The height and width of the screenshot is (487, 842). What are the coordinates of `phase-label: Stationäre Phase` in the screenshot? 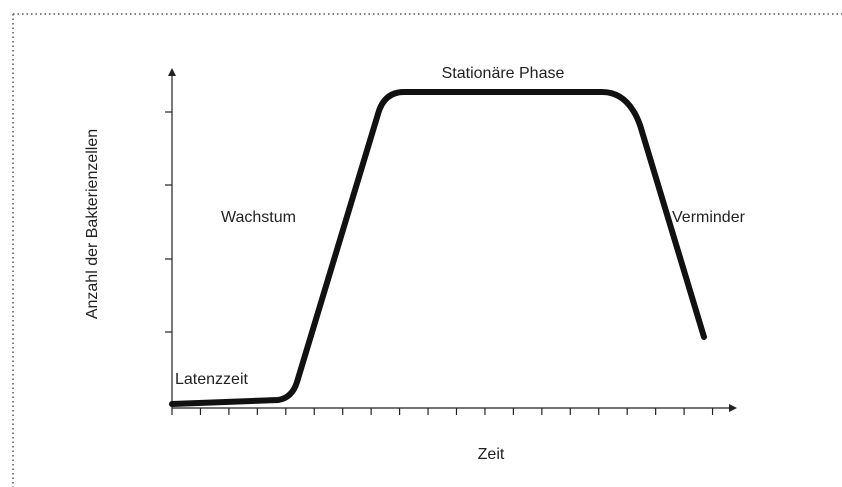 It's located at (503, 73).